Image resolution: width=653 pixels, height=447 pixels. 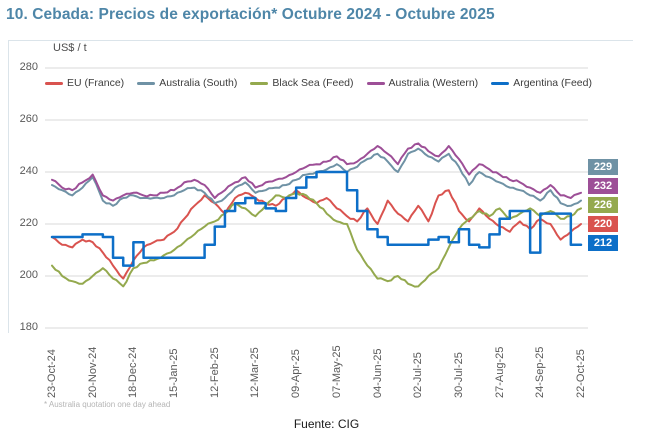 I want to click on legend-label: EU (France), so click(x=96, y=83).